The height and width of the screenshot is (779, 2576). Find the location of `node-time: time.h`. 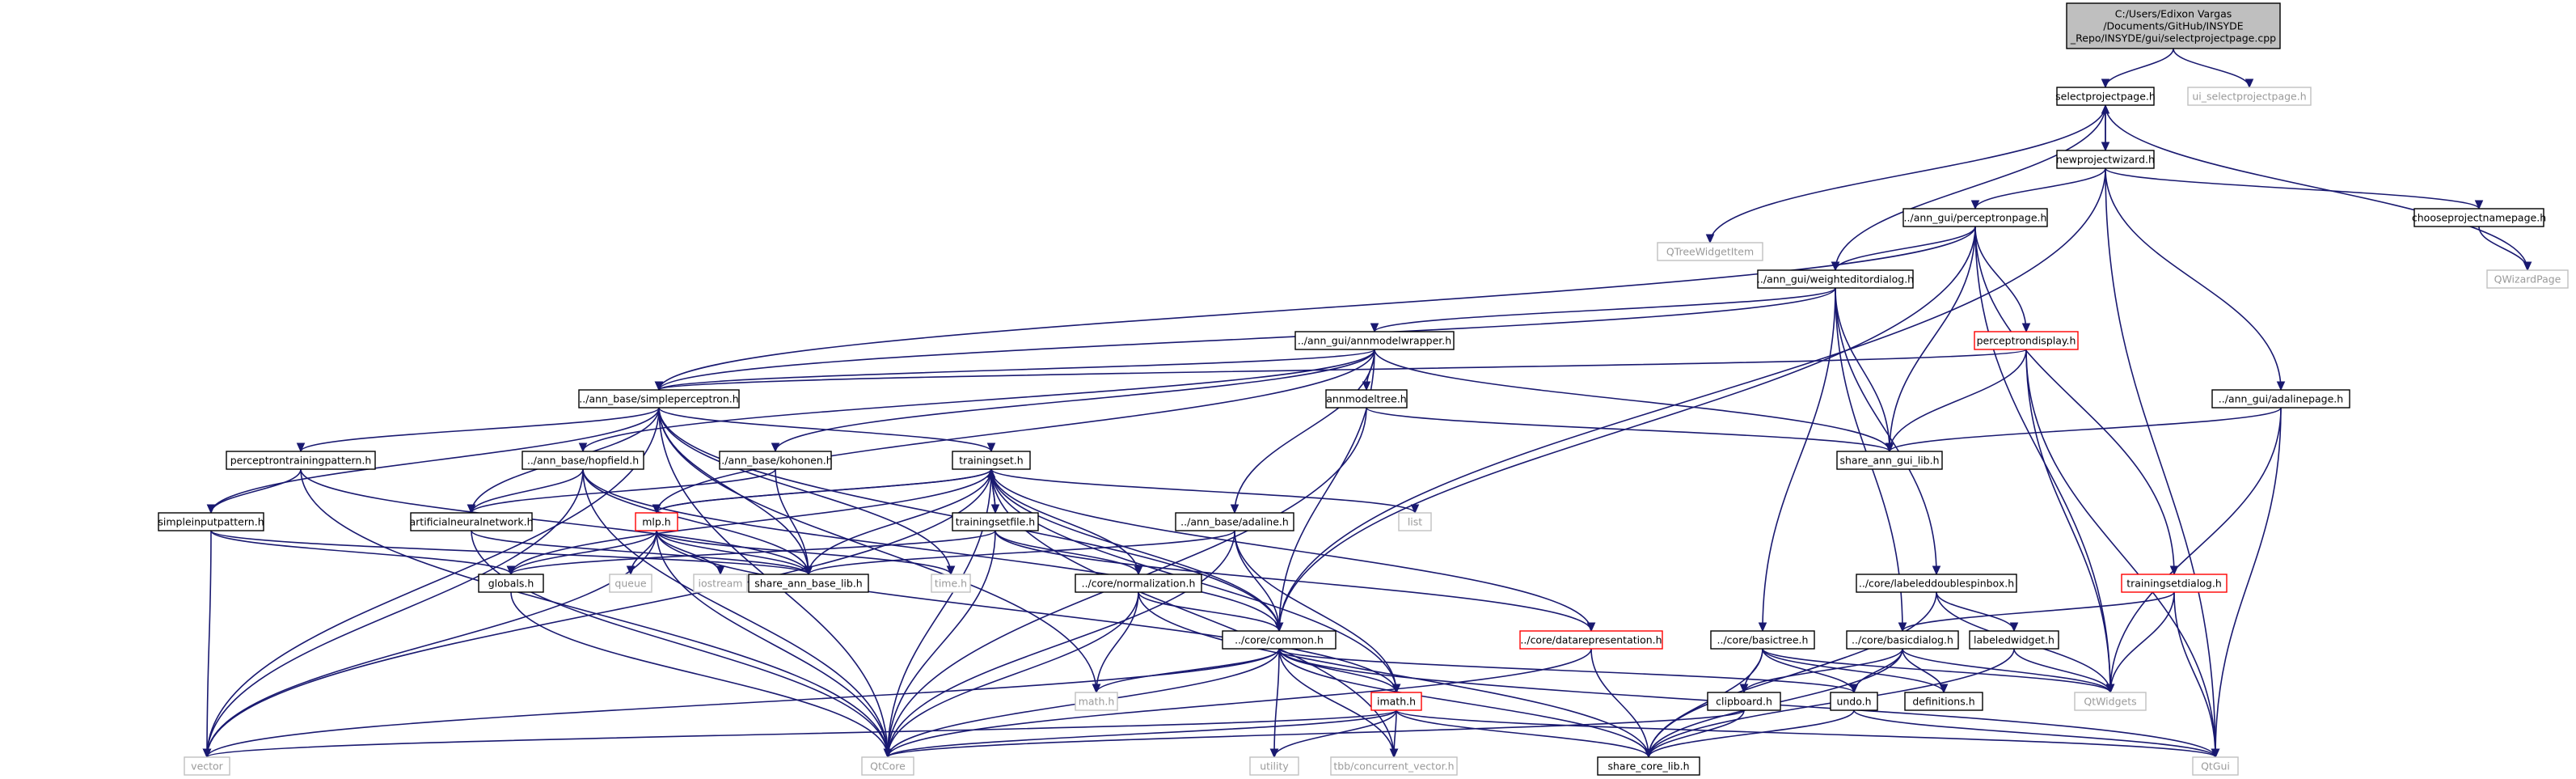

node-time: time.h is located at coordinates (951, 583).